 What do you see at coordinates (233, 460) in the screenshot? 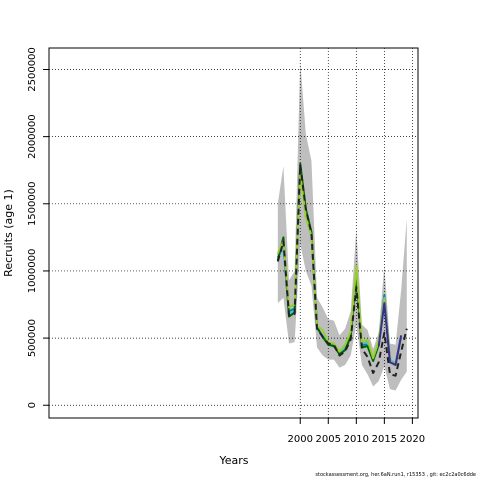
I see `x-axis-label: Years` at bounding box center [233, 460].